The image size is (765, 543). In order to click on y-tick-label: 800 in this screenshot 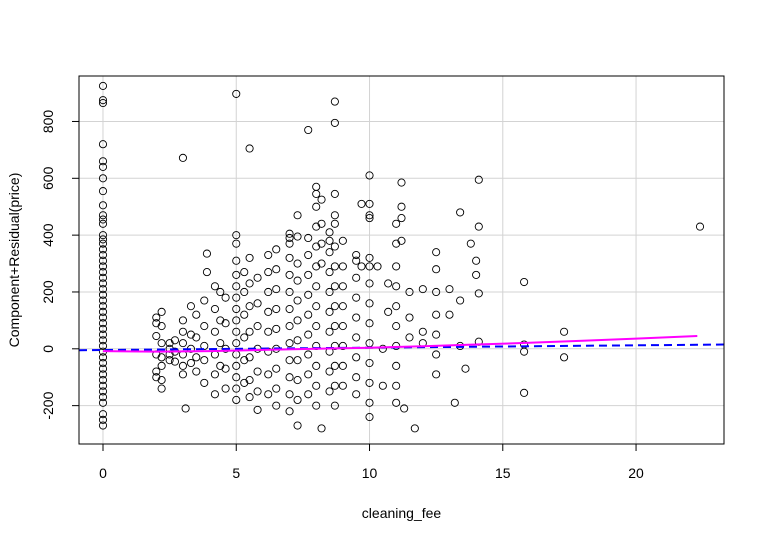, I will do `click(48, 122)`.